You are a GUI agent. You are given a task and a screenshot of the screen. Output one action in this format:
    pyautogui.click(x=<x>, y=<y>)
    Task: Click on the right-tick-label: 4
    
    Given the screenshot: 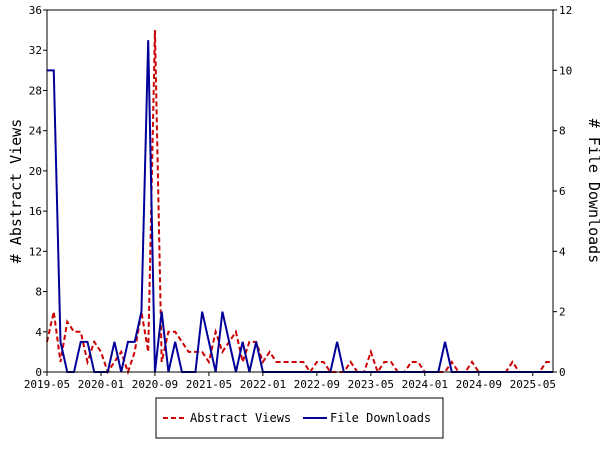 What is the action you would take?
    pyautogui.click(x=562, y=251)
    